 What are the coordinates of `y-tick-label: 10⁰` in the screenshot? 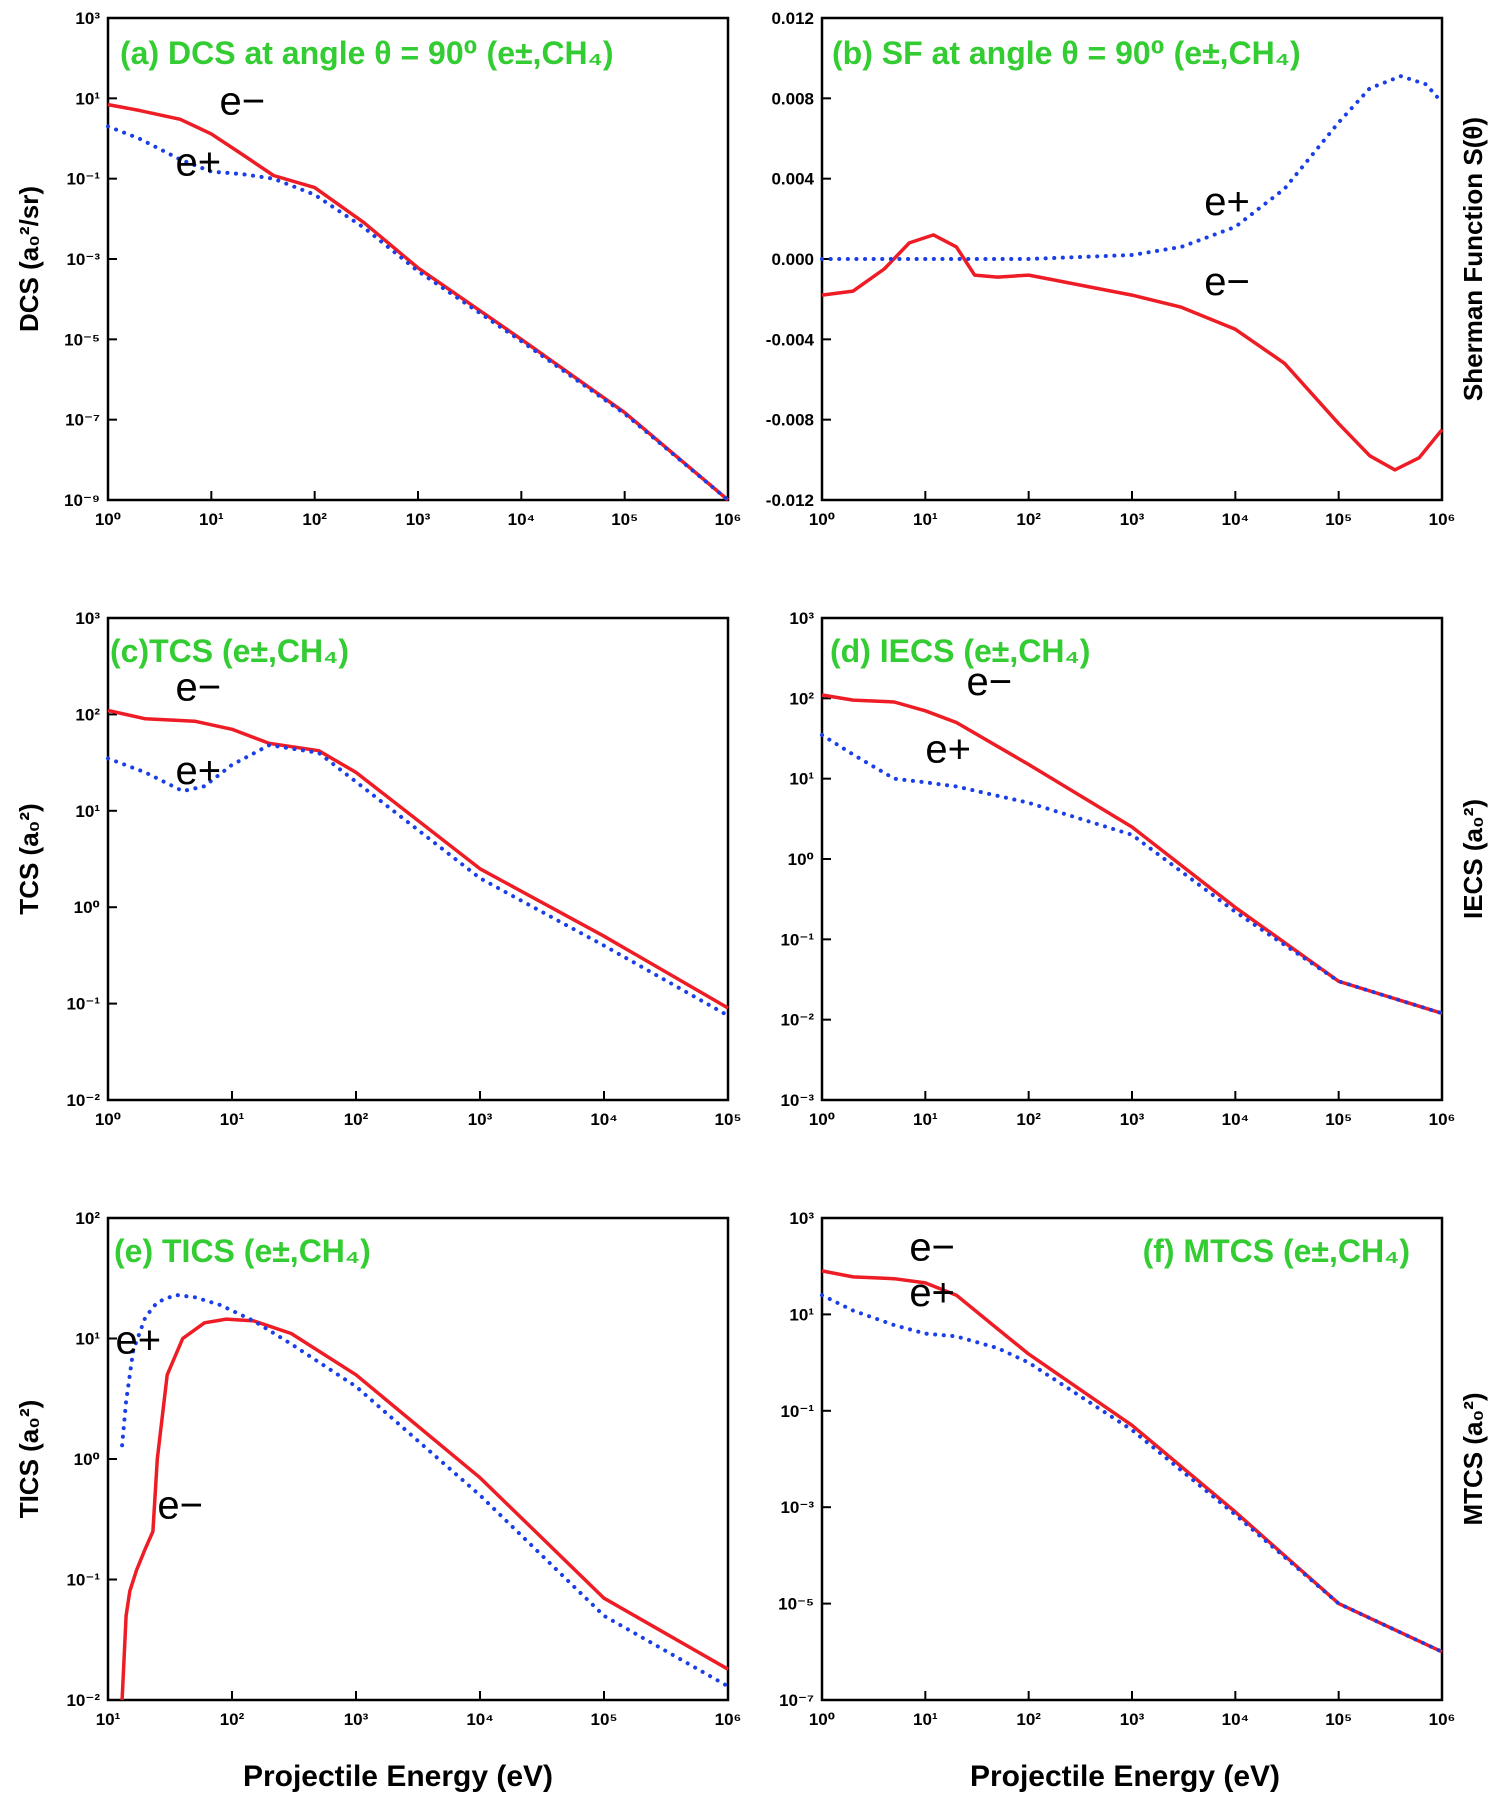 It's located at (87, 907).